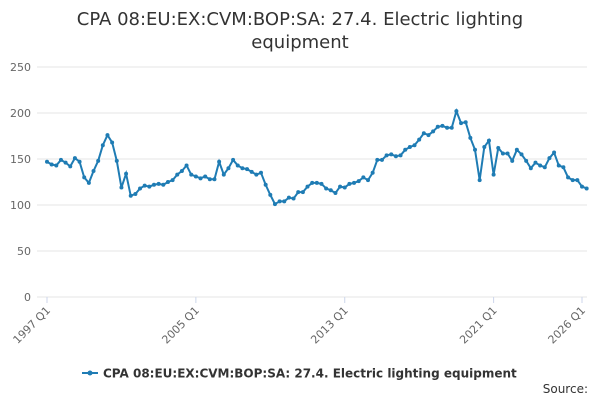  What do you see at coordinates (20, 113) in the screenshot?
I see `y-tick-label: 200` at bounding box center [20, 113].